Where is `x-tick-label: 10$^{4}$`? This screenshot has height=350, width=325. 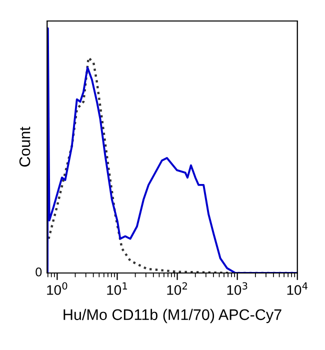 x-tick-label: 10$^{4}$ is located at coordinates (297, 288).